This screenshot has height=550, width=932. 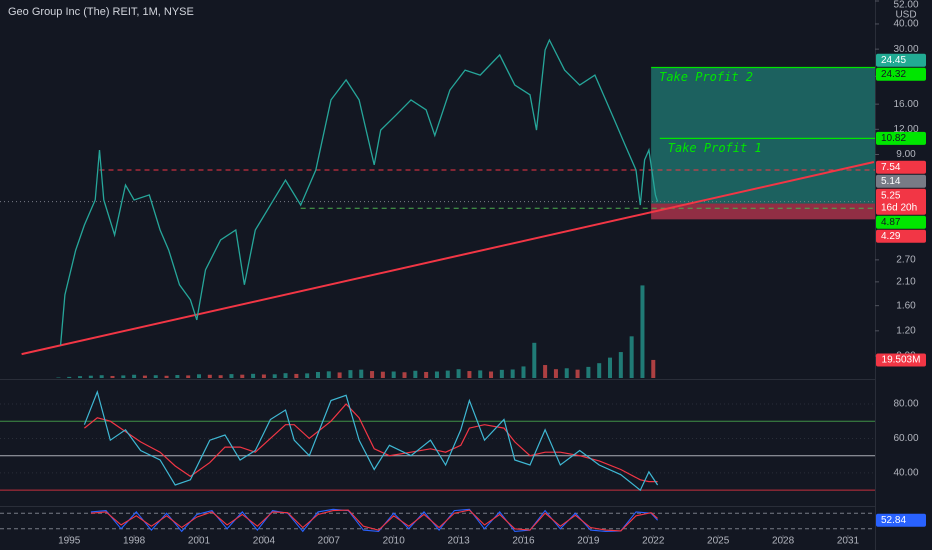 I want to click on price-label: 7.54, so click(x=891, y=167).